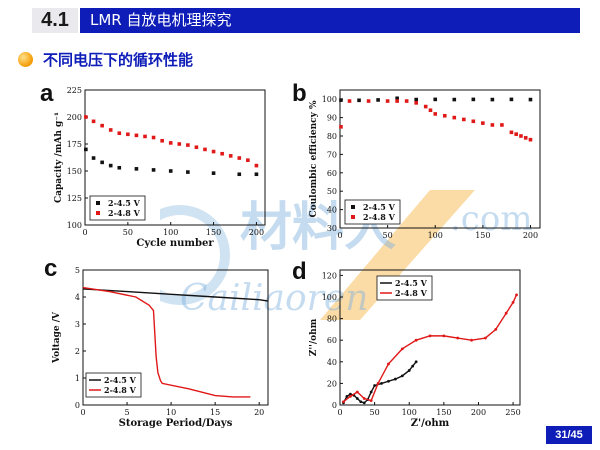 The height and width of the screenshot is (450, 600). Describe the element at coordinates (77, 324) in the screenshot. I see `y-tick-label: 3` at that location.